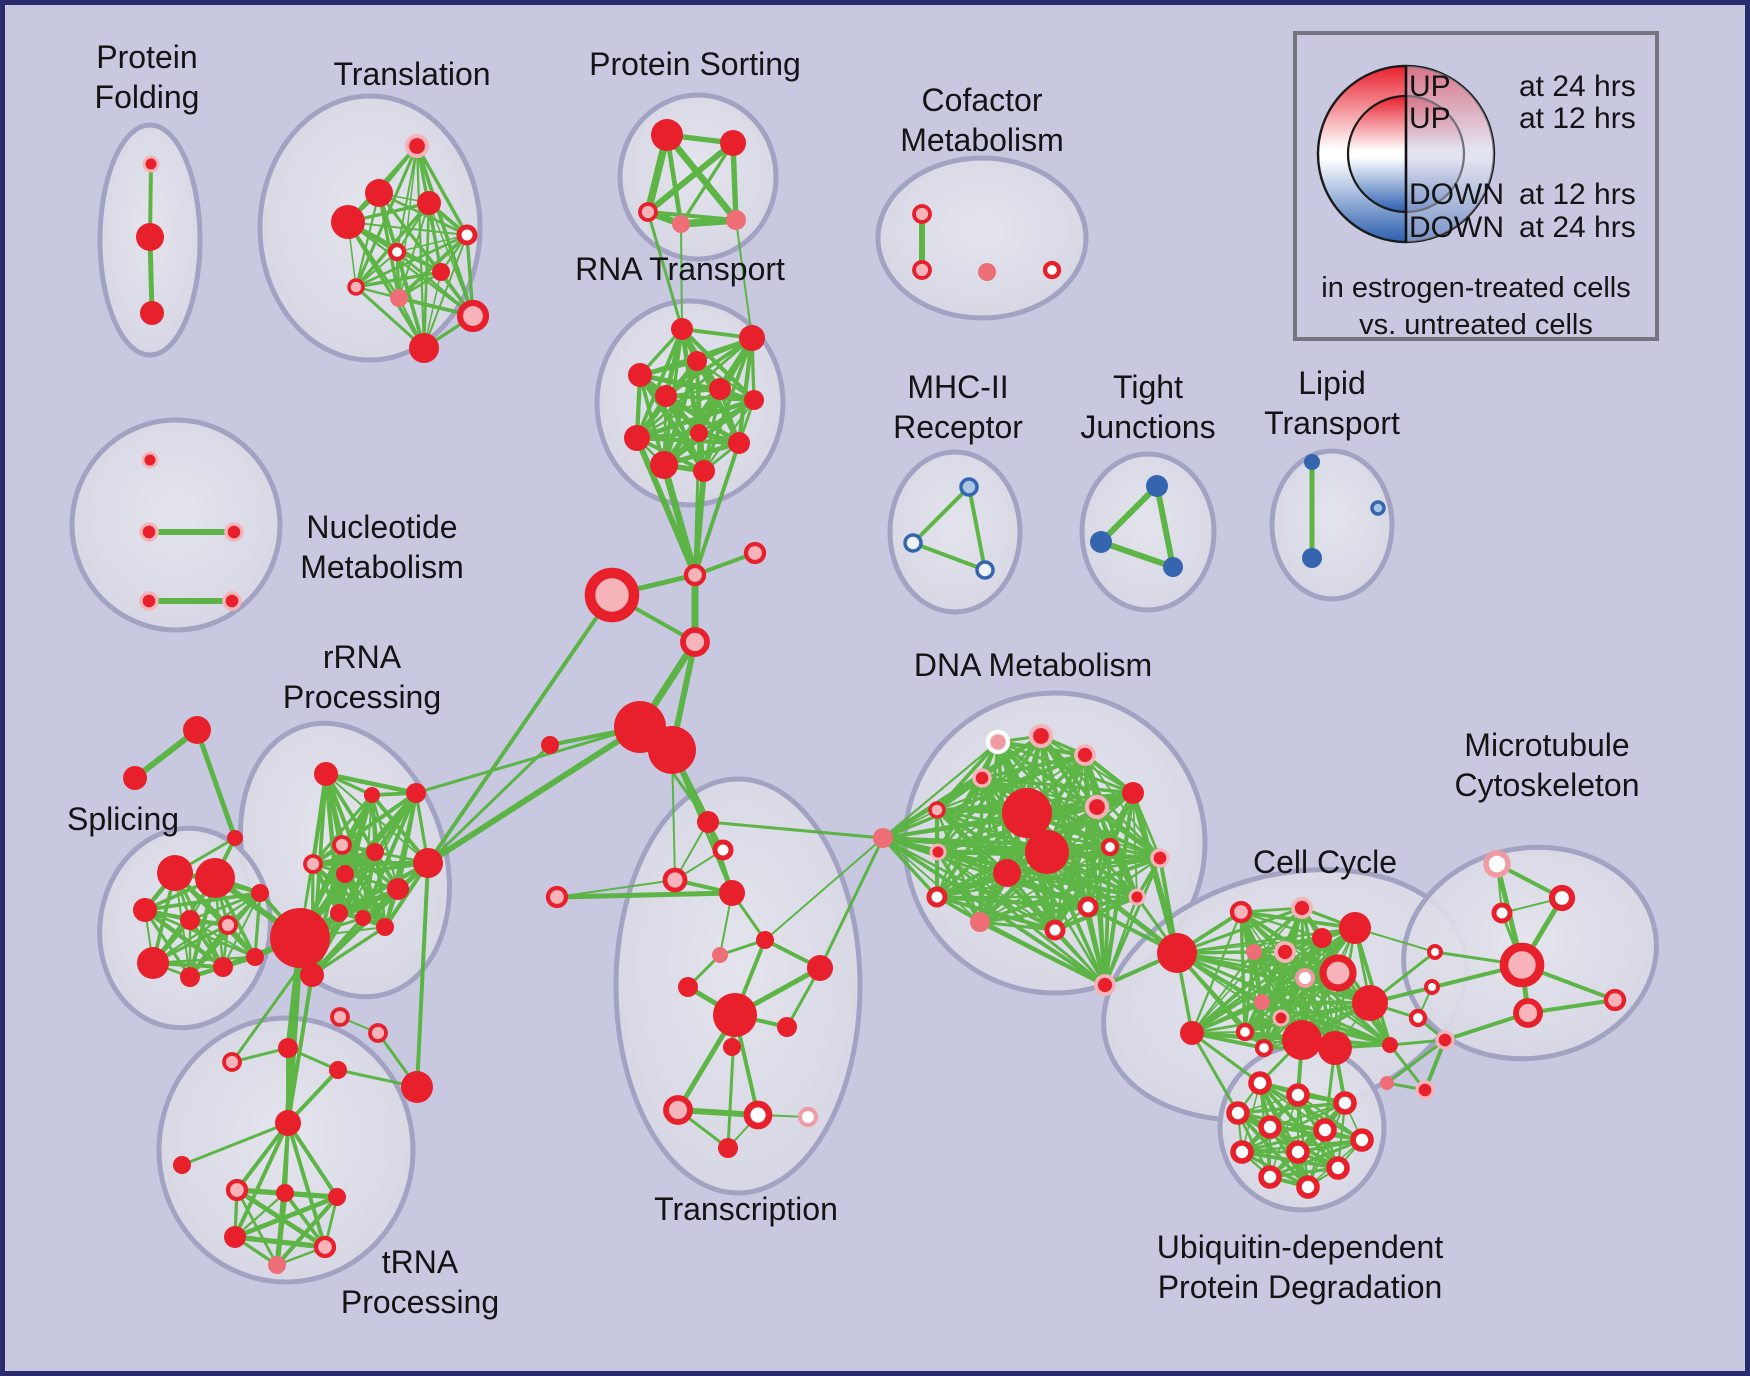 This screenshot has height=1376, width=1750. What do you see at coordinates (215, 878) in the screenshot?
I see `network-node-p2` at bounding box center [215, 878].